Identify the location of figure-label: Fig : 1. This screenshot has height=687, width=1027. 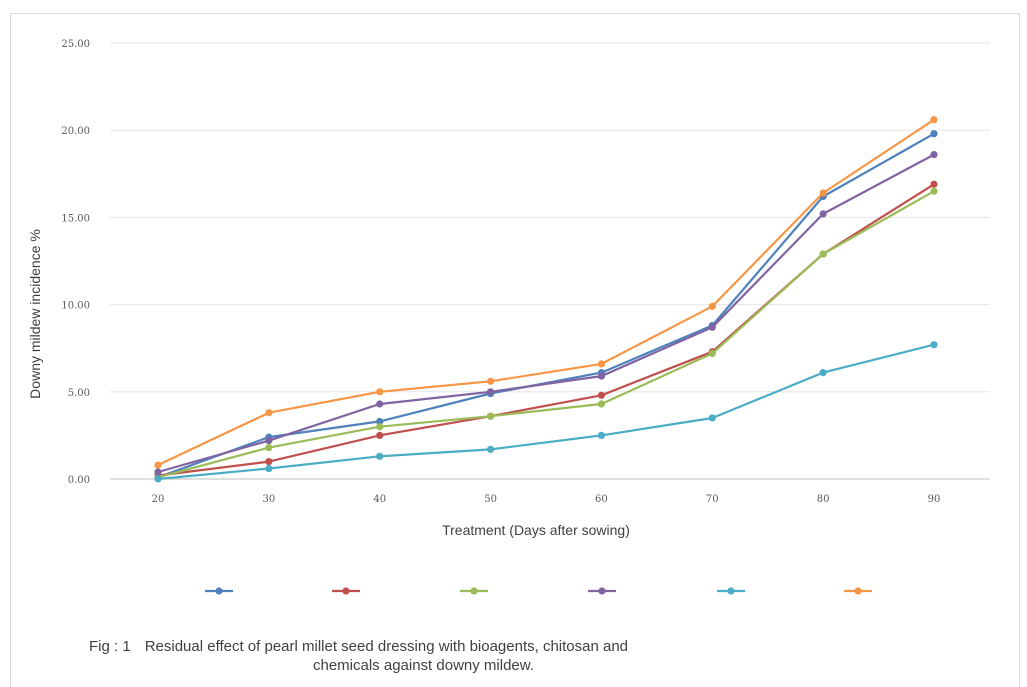
(110, 646).